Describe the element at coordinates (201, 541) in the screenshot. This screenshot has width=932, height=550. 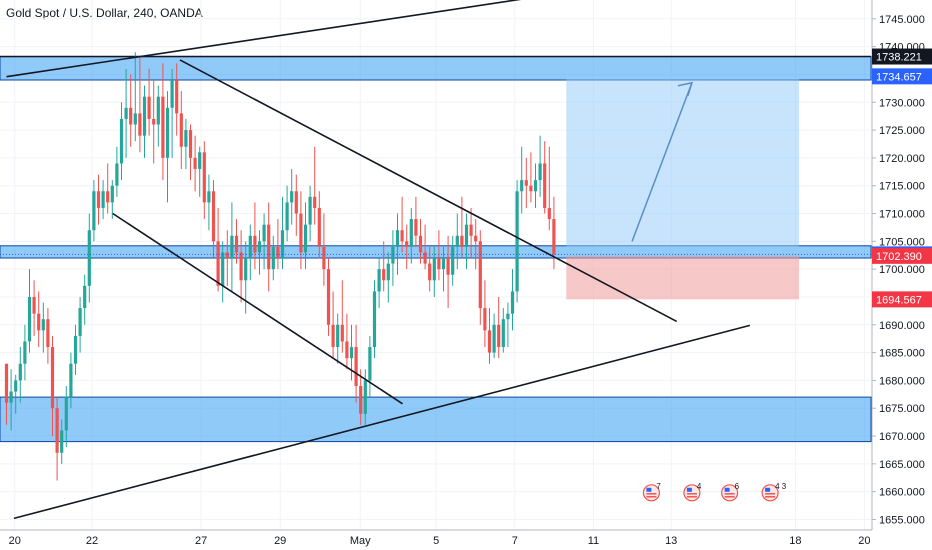
I see `x-tick-label: 27` at that location.